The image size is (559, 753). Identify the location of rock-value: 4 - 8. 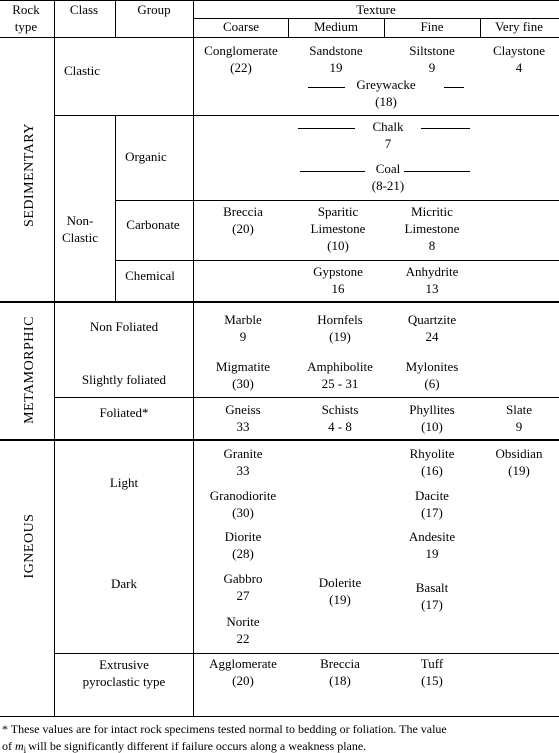
(340, 426).